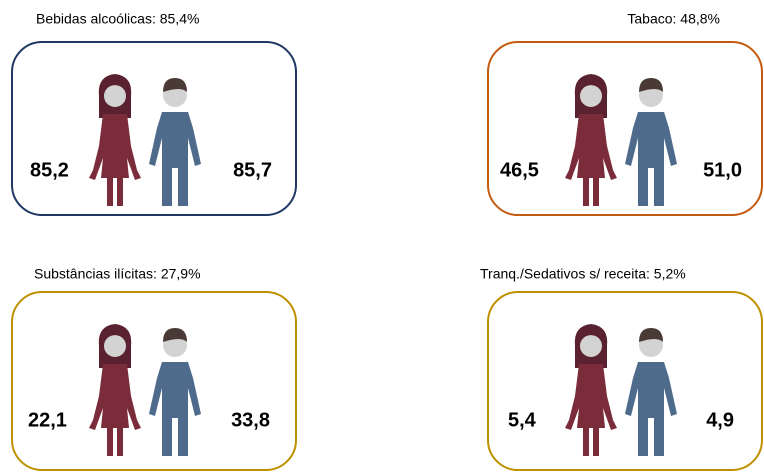  What do you see at coordinates (673, 19) in the screenshot?
I see `panel-title: Tabaco: 48,8%` at bounding box center [673, 19].